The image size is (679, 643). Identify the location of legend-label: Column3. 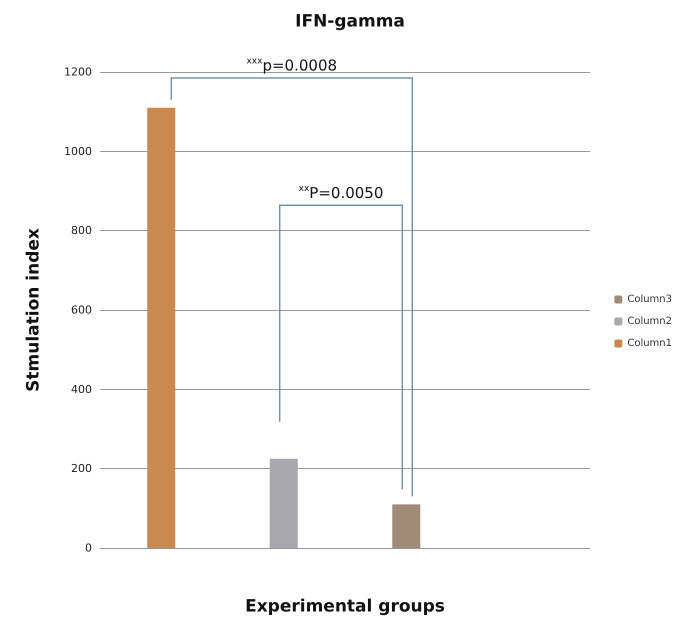
(649, 299).